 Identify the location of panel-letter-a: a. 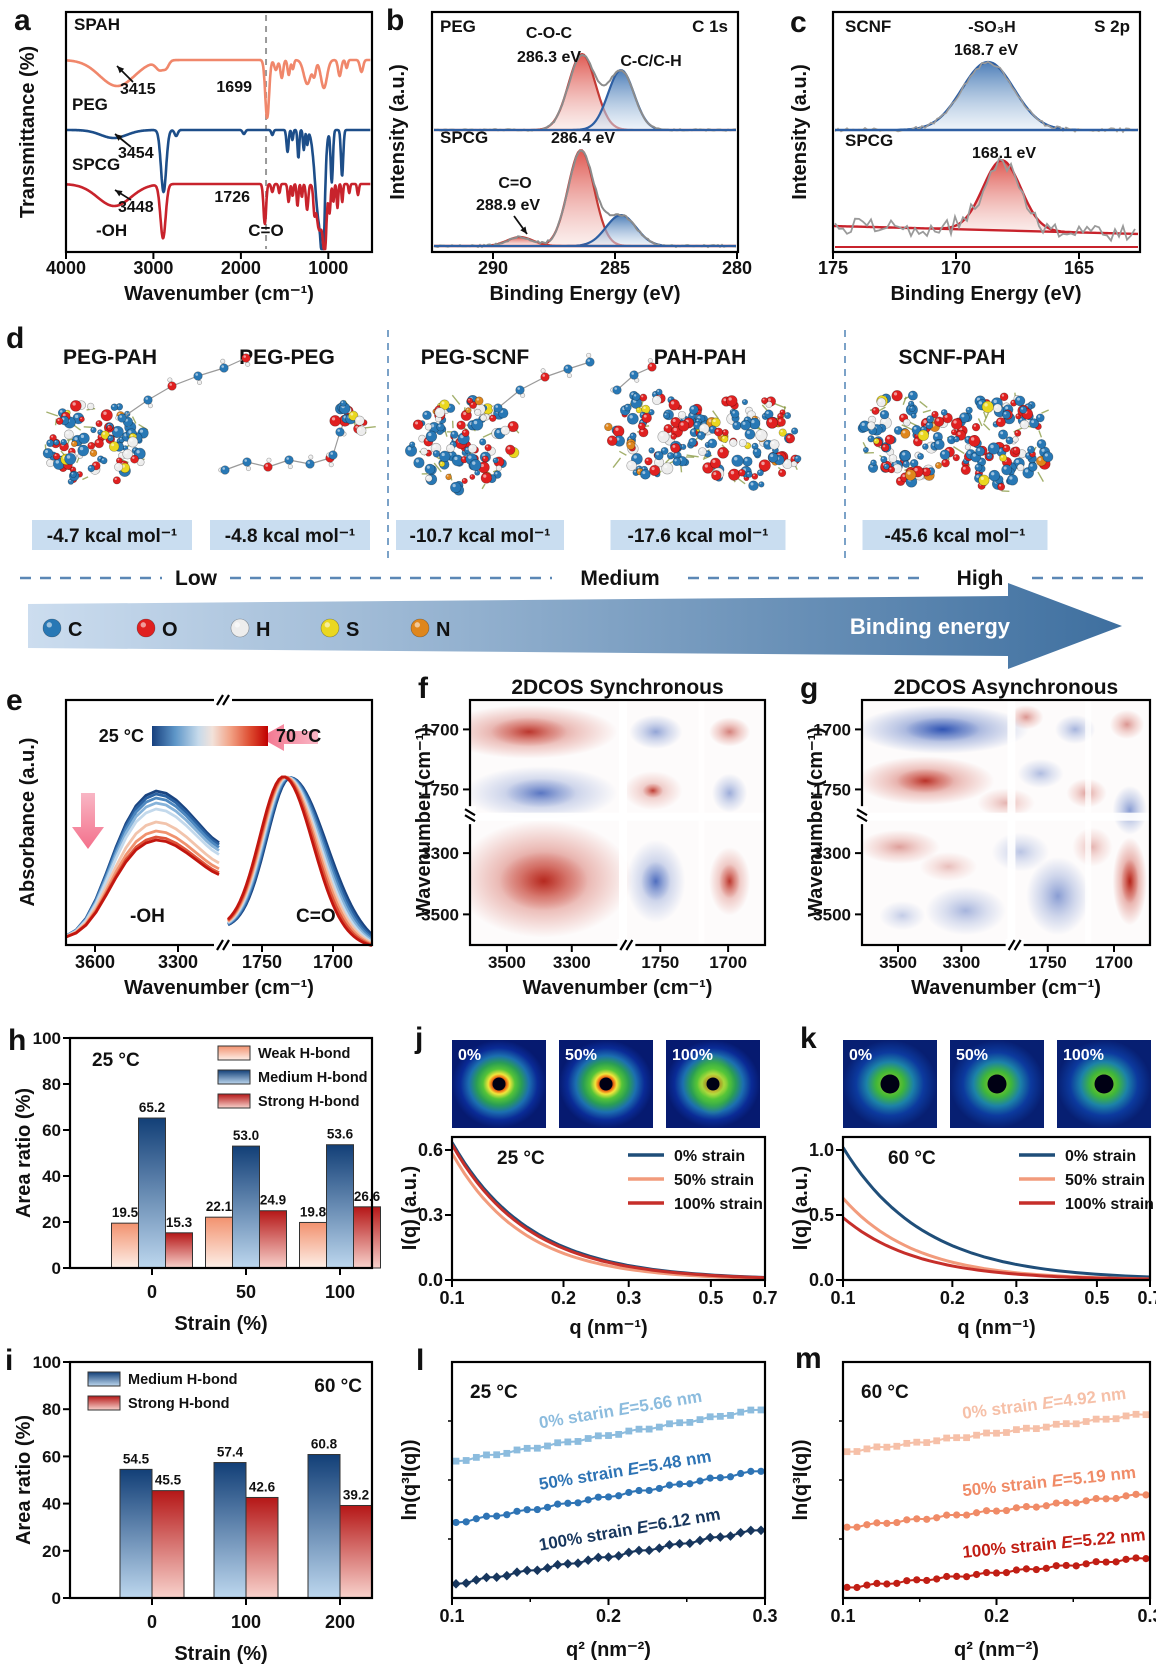
(22, 20).